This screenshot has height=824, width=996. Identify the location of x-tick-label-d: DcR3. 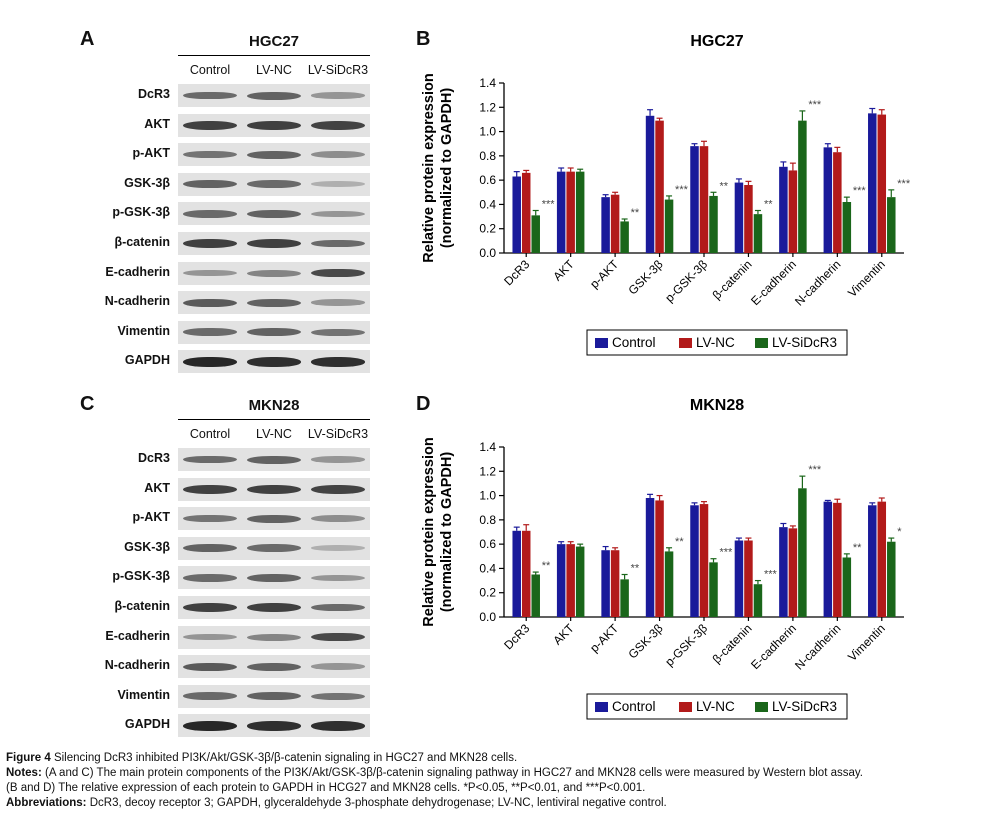
(516, 636).